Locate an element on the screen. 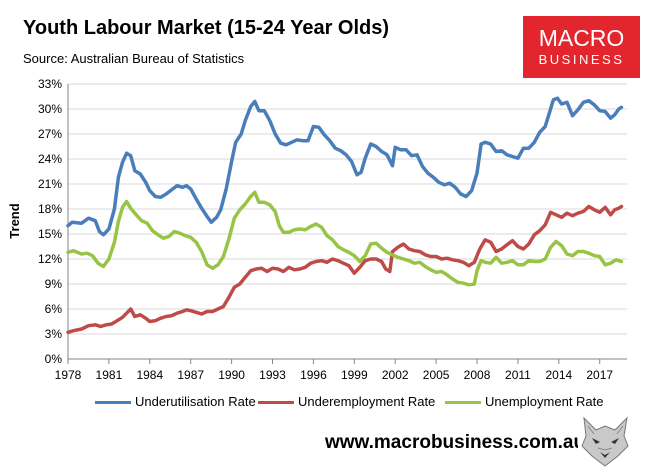 The image size is (649, 472). legend-label: Underutilisation Rate is located at coordinates (195, 401).